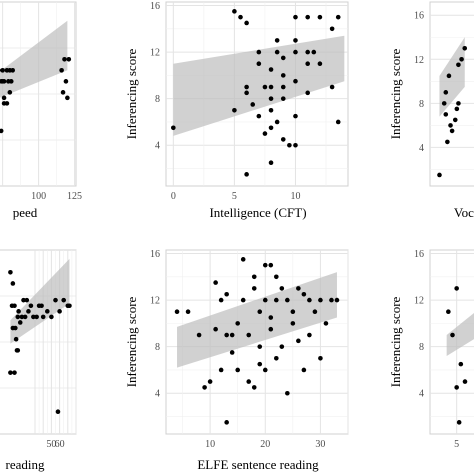 This screenshot has width=474, height=474. Describe the element at coordinates (74, 196) in the screenshot. I see `x-tick-label: 125` at that location.